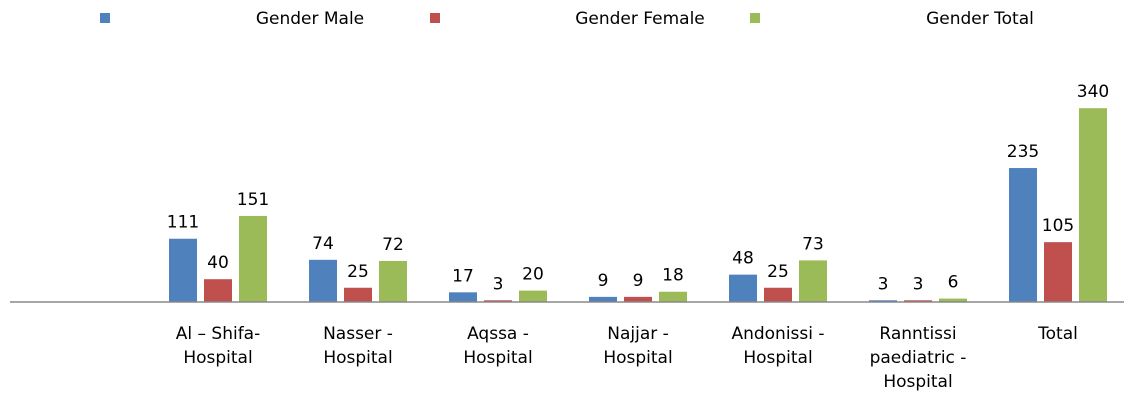  What do you see at coordinates (813, 244) in the screenshot?
I see `value-label: 73` at bounding box center [813, 244].